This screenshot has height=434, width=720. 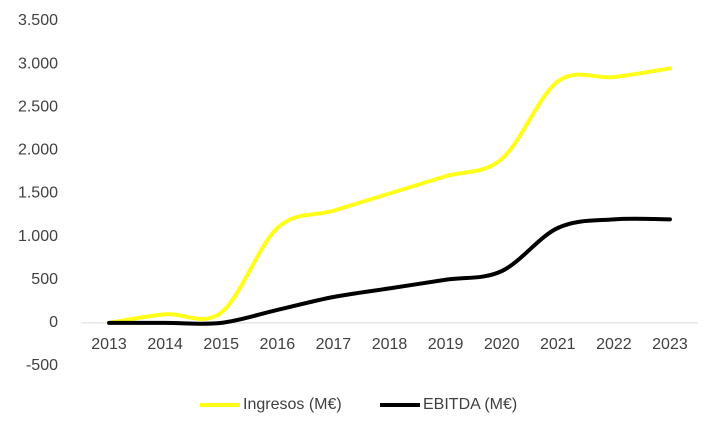 I want to click on x-tick-label: 2014, so click(x=165, y=344).